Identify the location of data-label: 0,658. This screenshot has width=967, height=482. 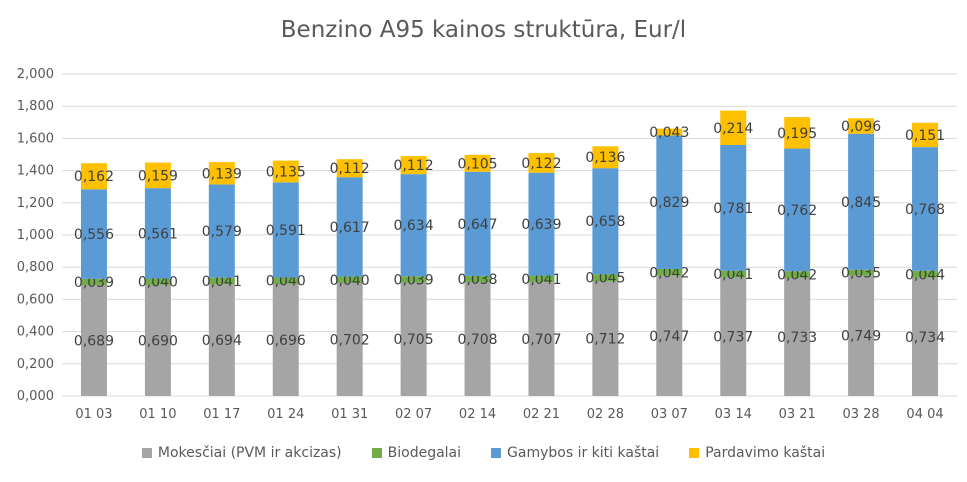
(605, 222).